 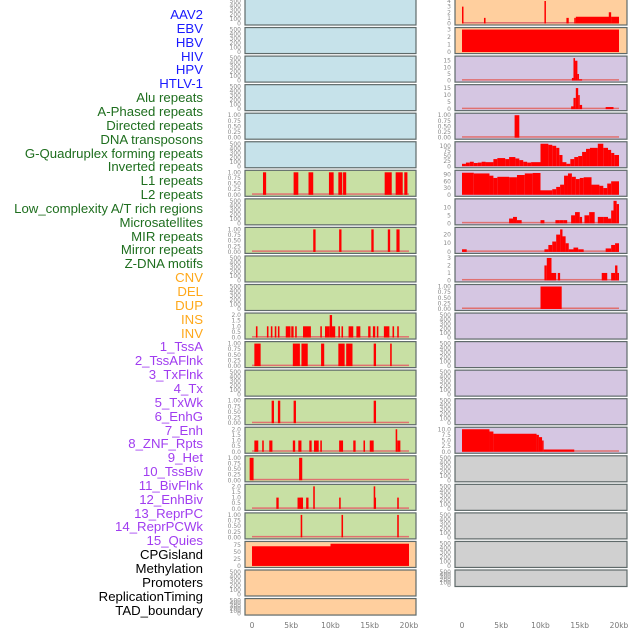 What do you see at coordinates (168, 361) in the screenshot?
I see `track-label: 2_TssAFlnk` at bounding box center [168, 361].